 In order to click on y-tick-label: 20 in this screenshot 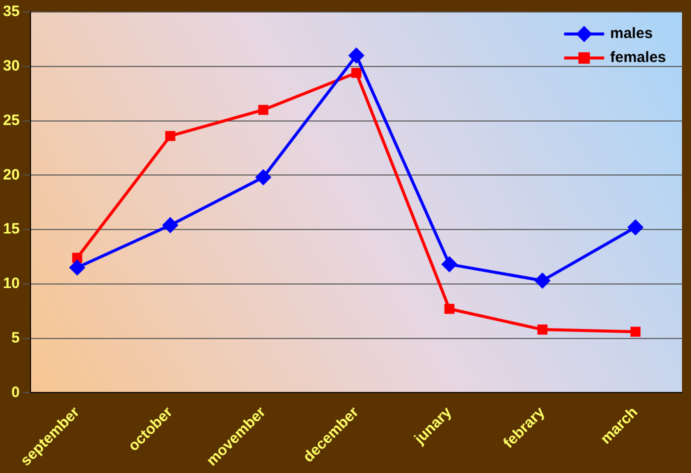, I will do `click(11, 175)`.